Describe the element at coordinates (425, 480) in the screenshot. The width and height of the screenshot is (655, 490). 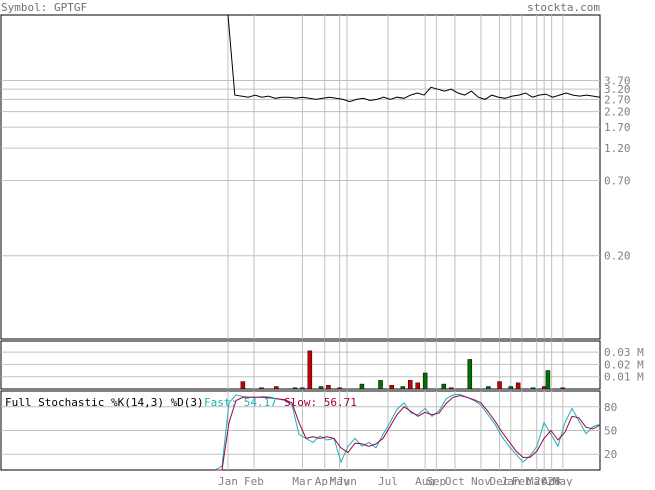
I see `x-tick-label: Aug` at that location.